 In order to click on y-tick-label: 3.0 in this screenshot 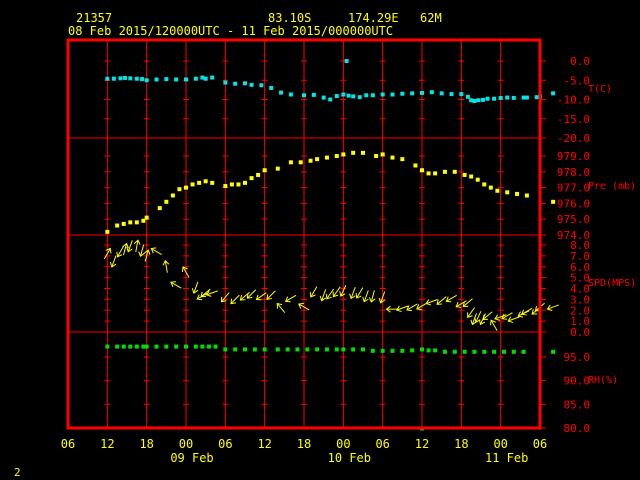, I will do `click(580, 299)`.